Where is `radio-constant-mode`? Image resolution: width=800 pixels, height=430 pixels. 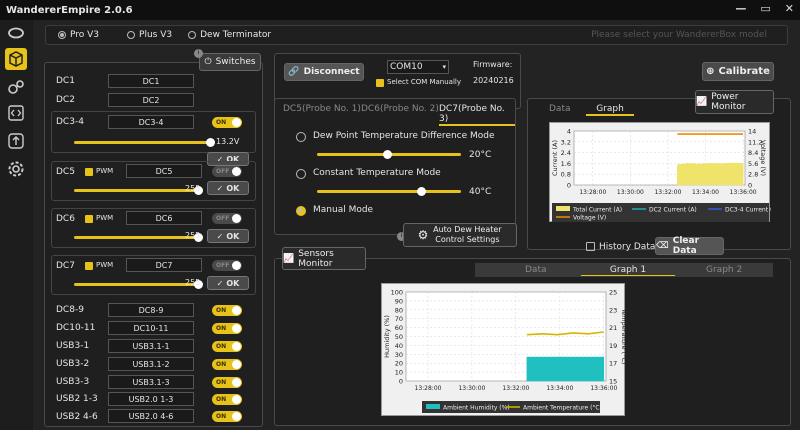 radio-constant-mode is located at coordinates (301, 174).